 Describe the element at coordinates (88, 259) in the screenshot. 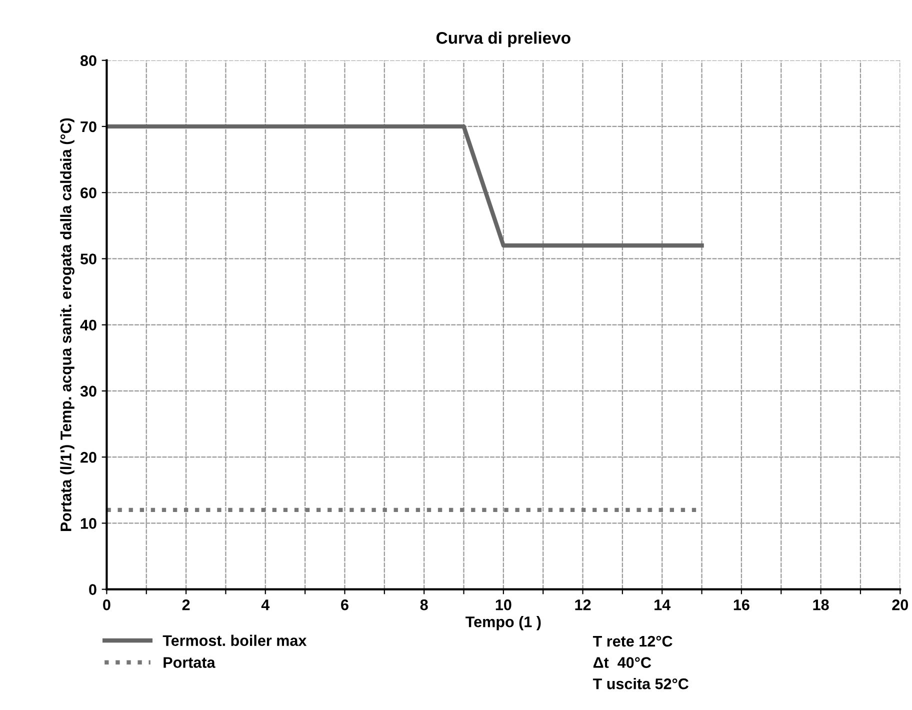

I see `y-tick-label: 50` at that location.